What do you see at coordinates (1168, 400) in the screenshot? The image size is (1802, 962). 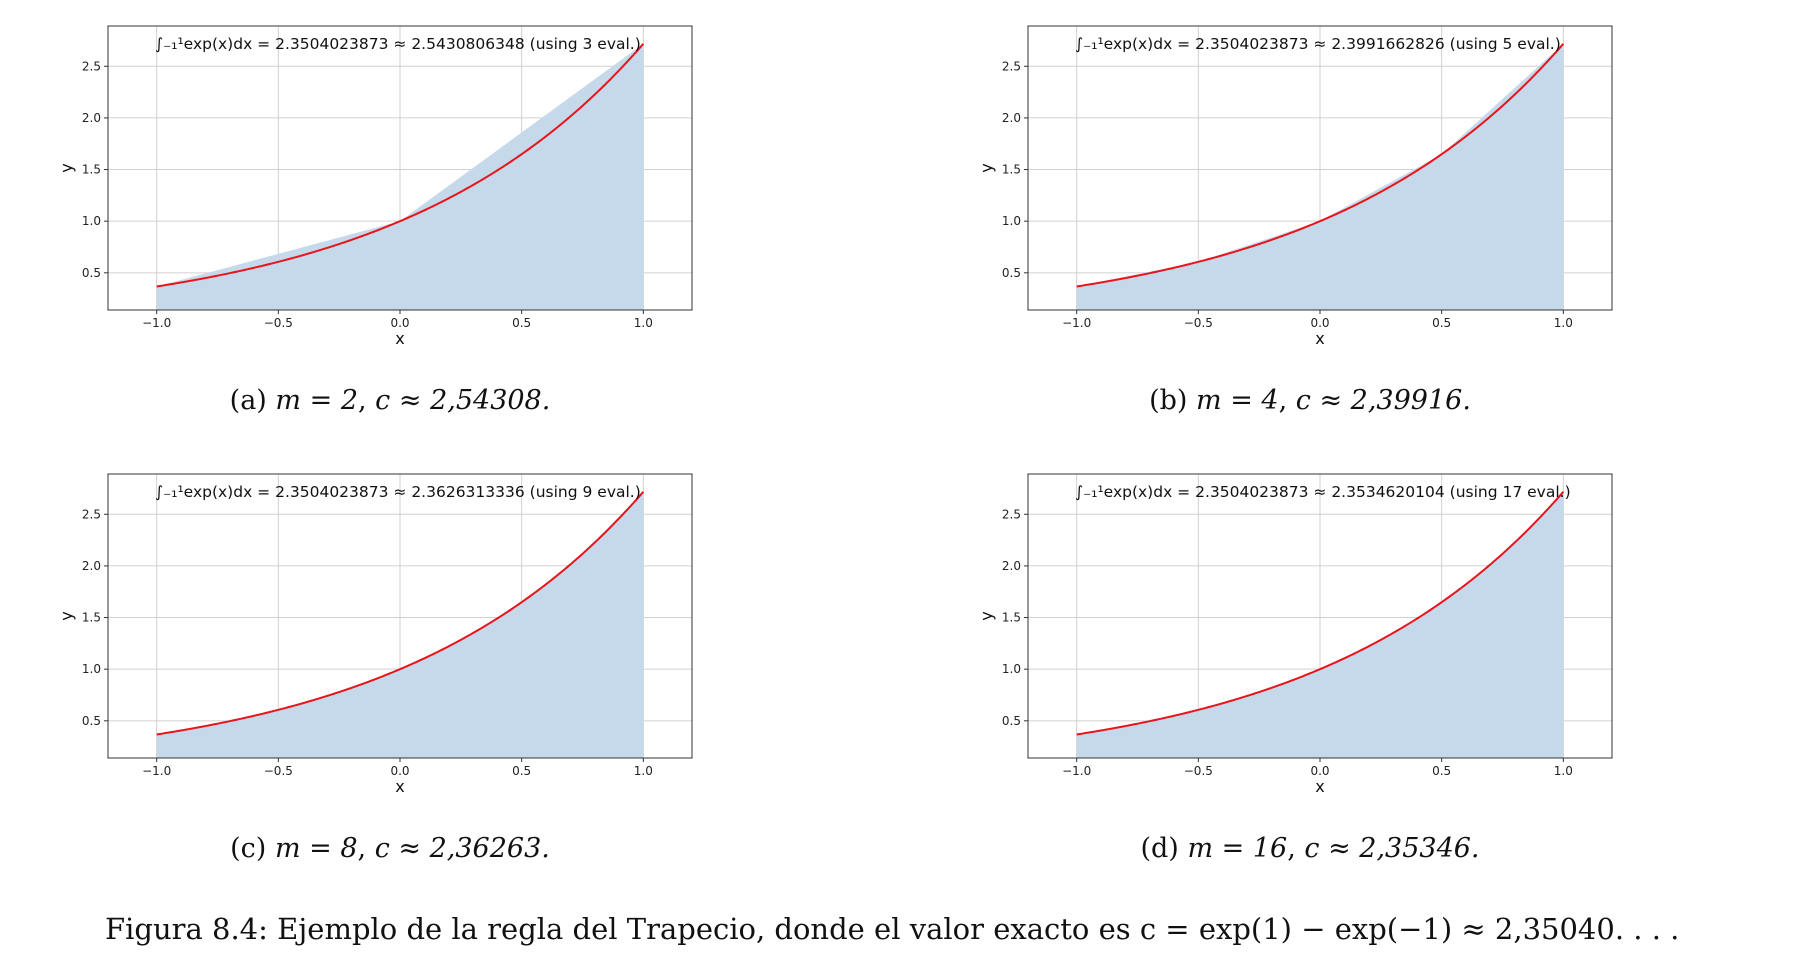 I see `caption-label: (b)` at bounding box center [1168, 400].